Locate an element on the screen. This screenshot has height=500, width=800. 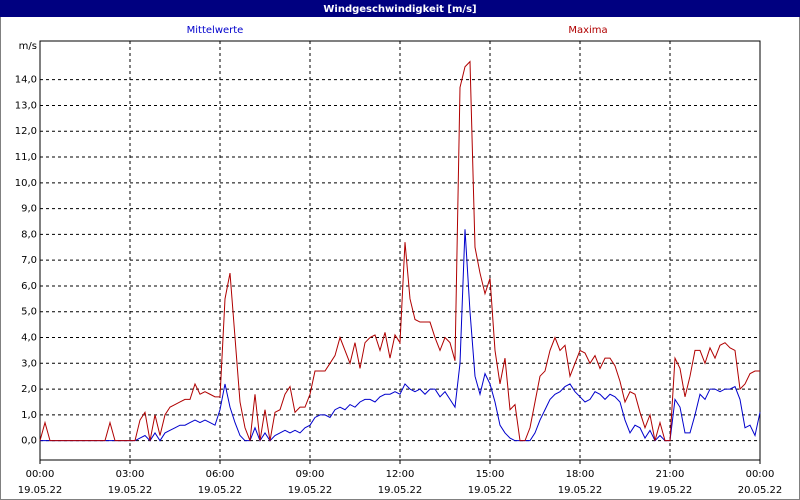
y-tick-label: 7,0 is located at coordinates (29, 260).